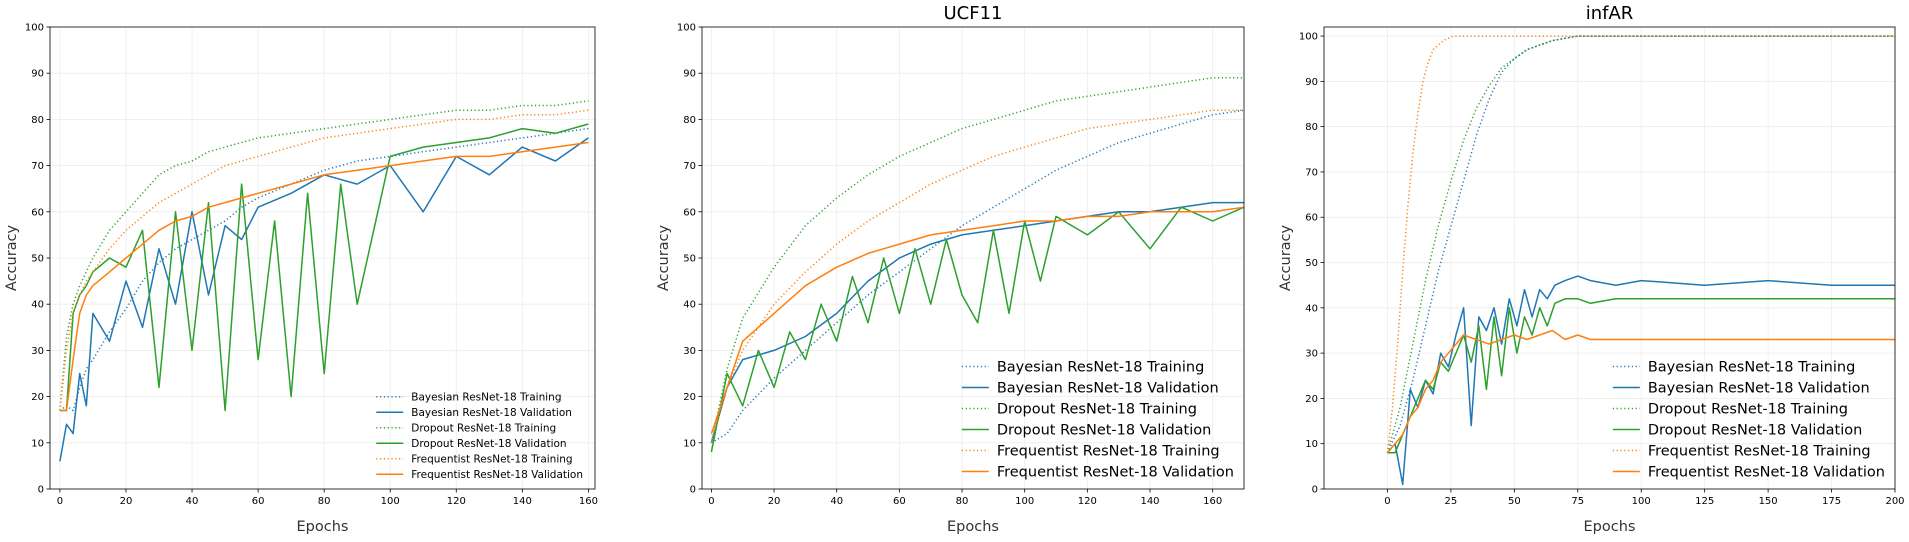 The height and width of the screenshot is (542, 1909). I want to click on x-tick-label: 150, so click(1768, 501).